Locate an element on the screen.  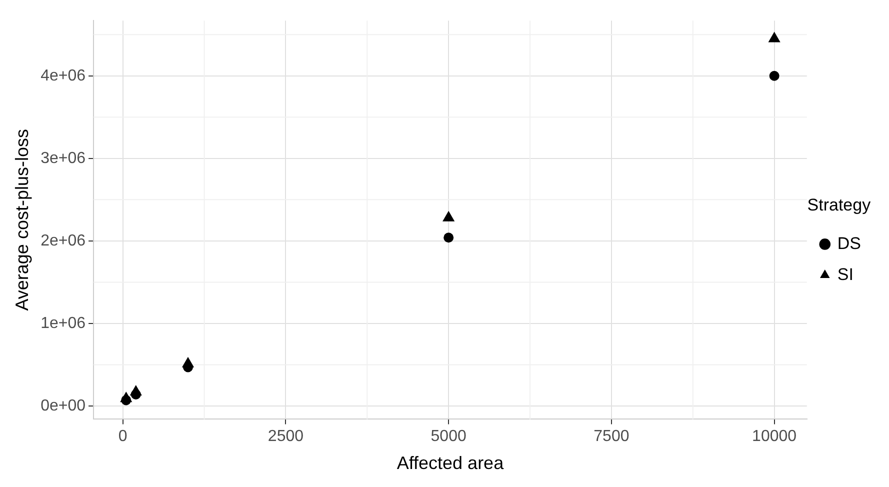
x-axis-title: Affected area is located at coordinates (450, 463).